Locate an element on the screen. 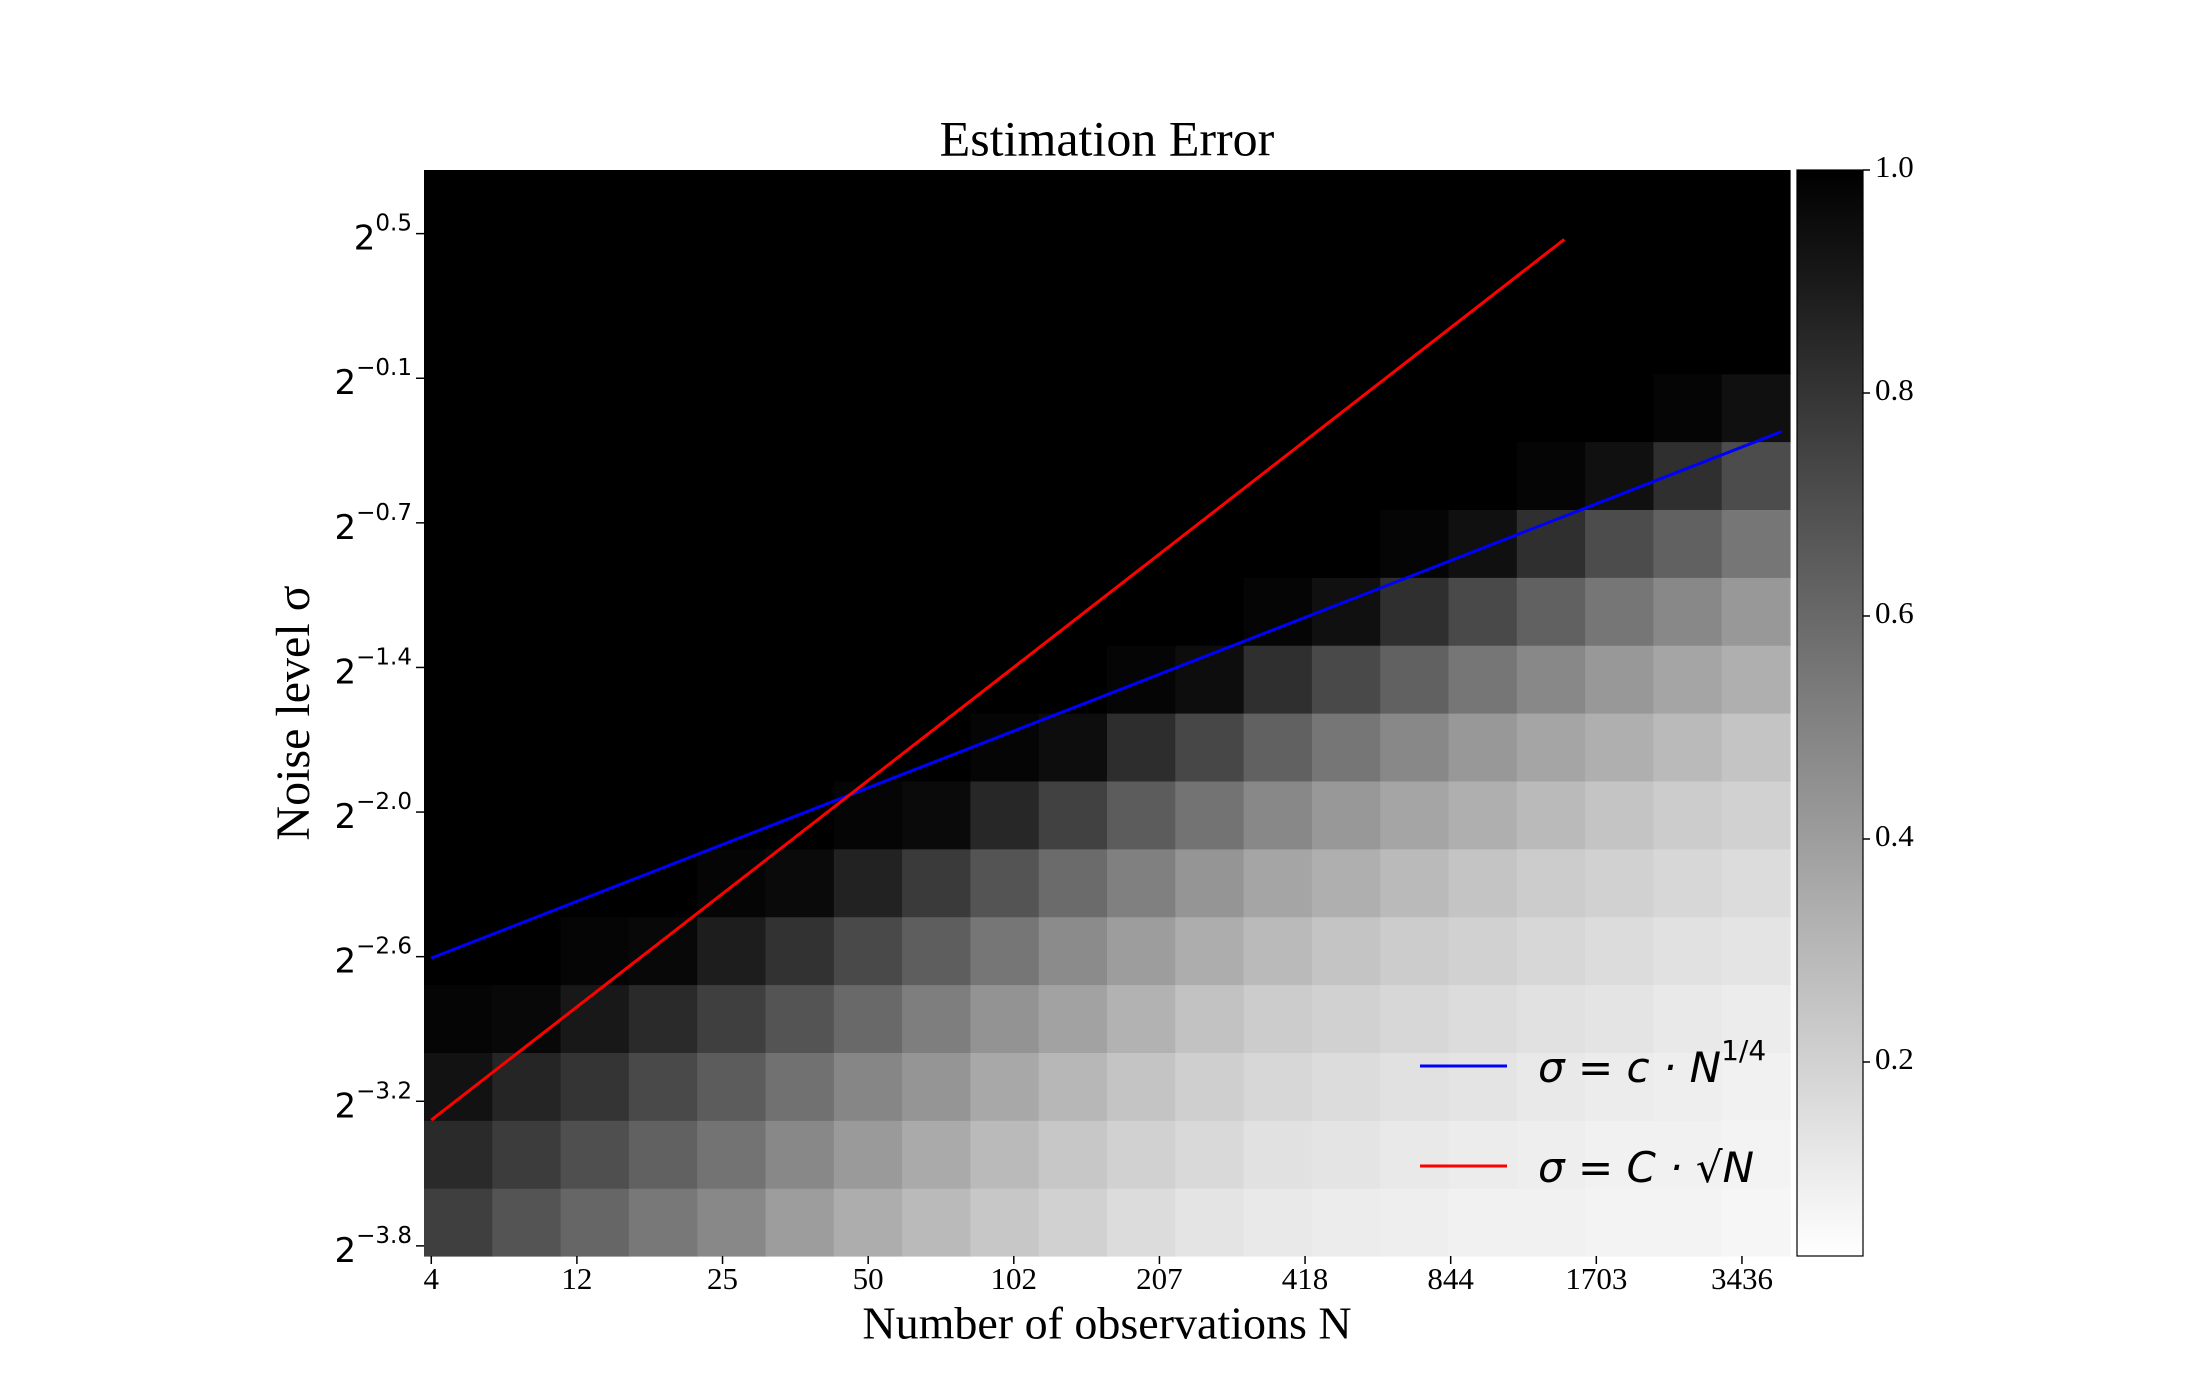  y-tick-label: 20.5 is located at coordinates (383, 234).